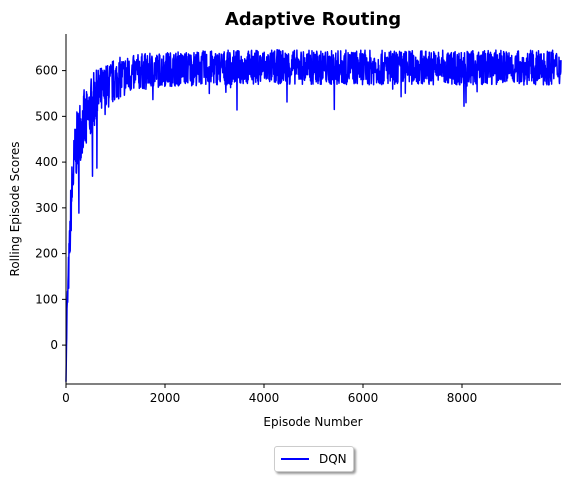 The image size is (571, 480). Describe the element at coordinates (15, 209) in the screenshot. I see `y-axis-label: Rolling Episode Scores` at that location.